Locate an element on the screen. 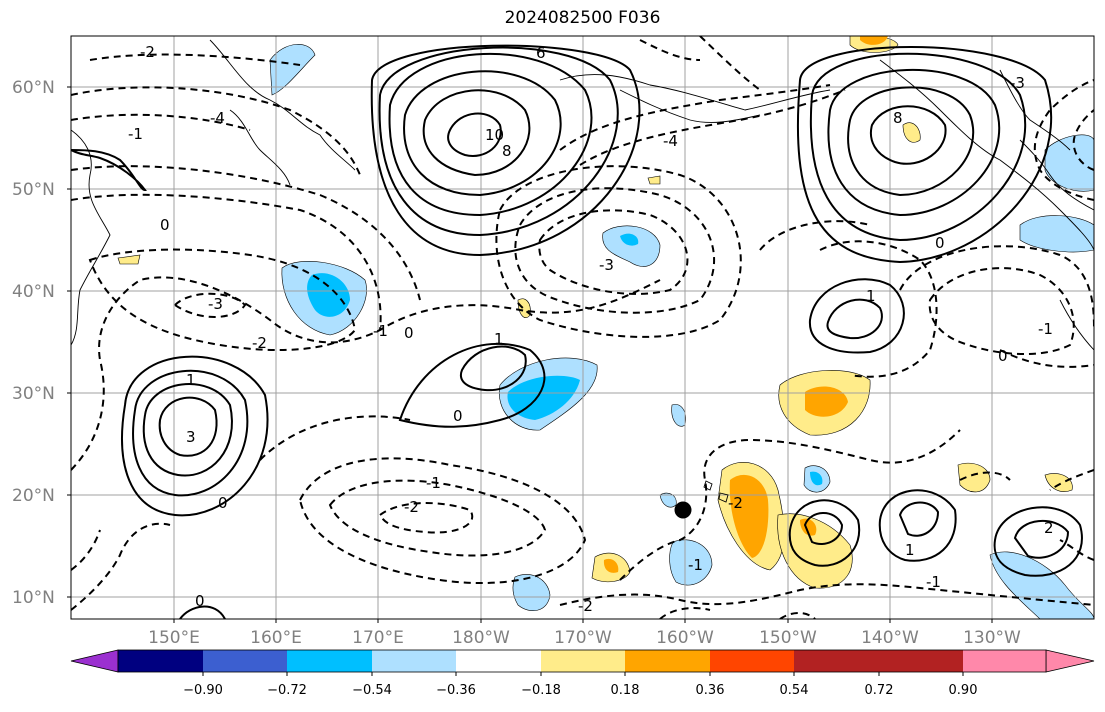 The image size is (1105, 712). lon-label: 150°W is located at coordinates (788, 638).